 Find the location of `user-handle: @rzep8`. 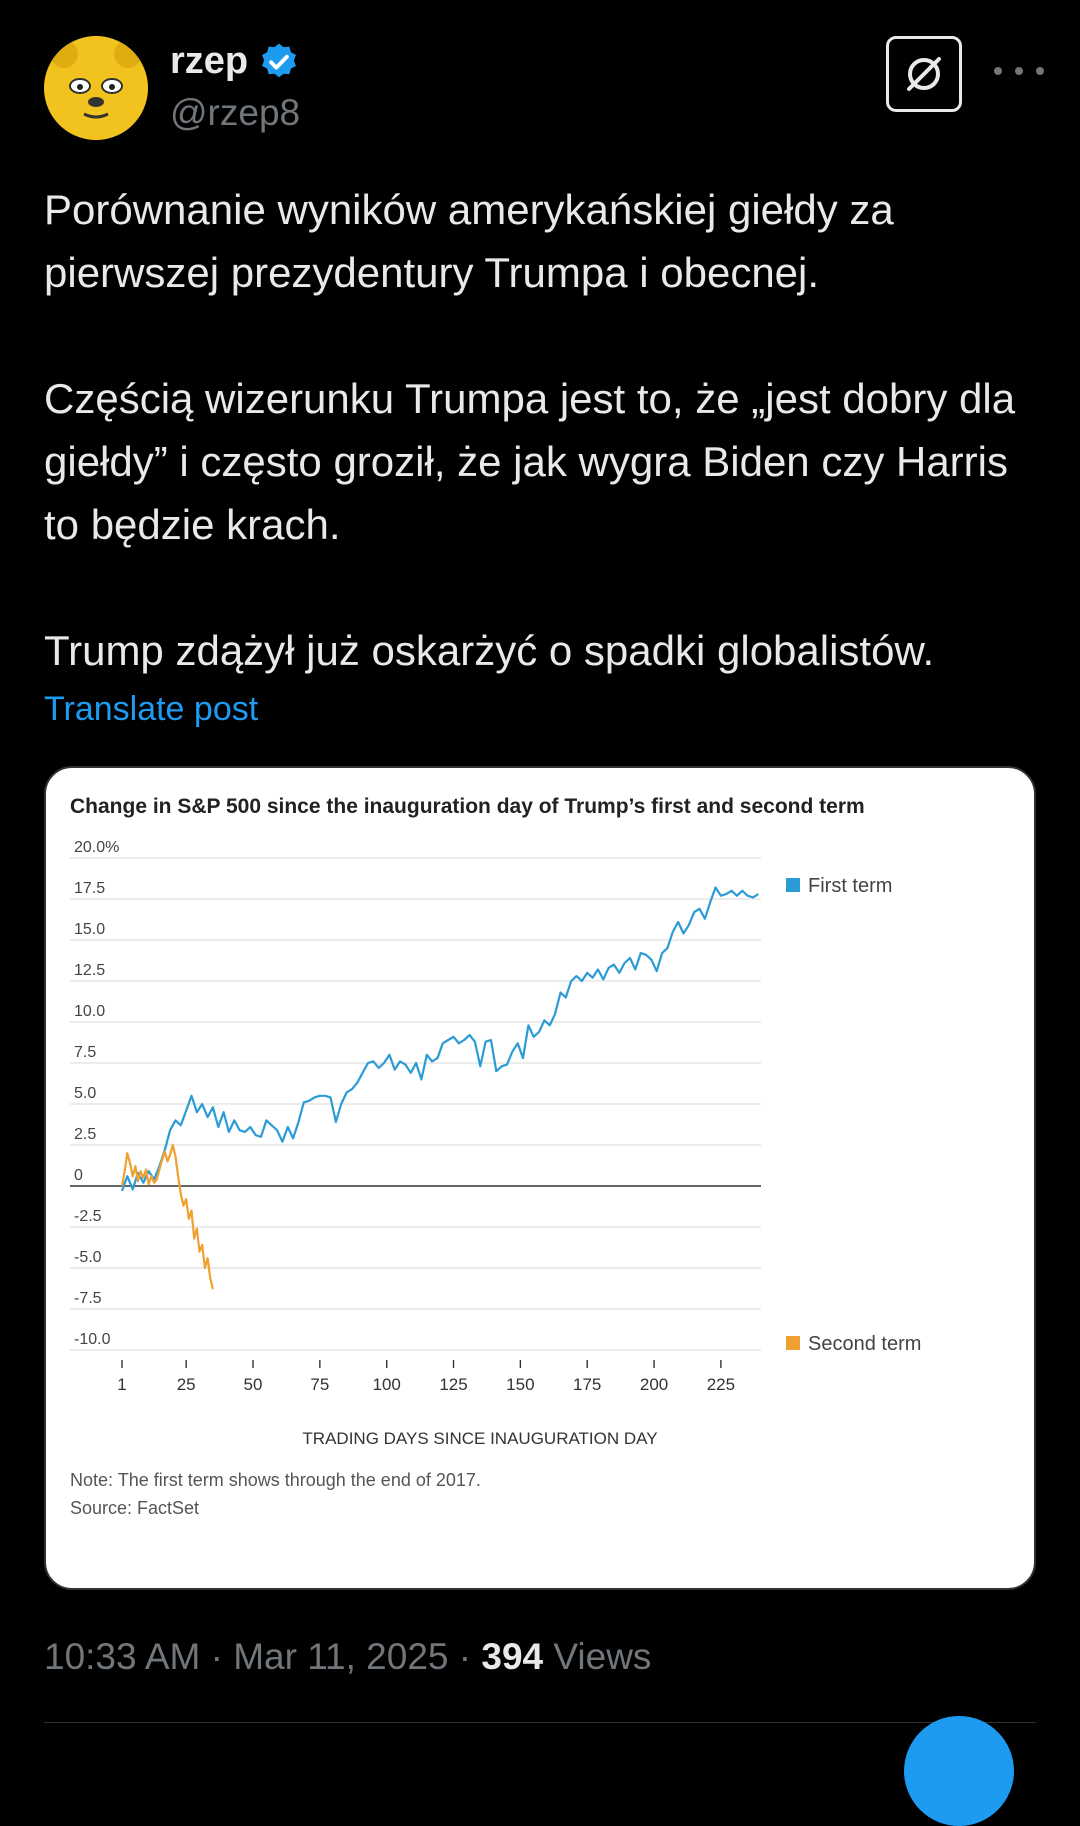

user-handle: @rzep8 is located at coordinates (235, 112).